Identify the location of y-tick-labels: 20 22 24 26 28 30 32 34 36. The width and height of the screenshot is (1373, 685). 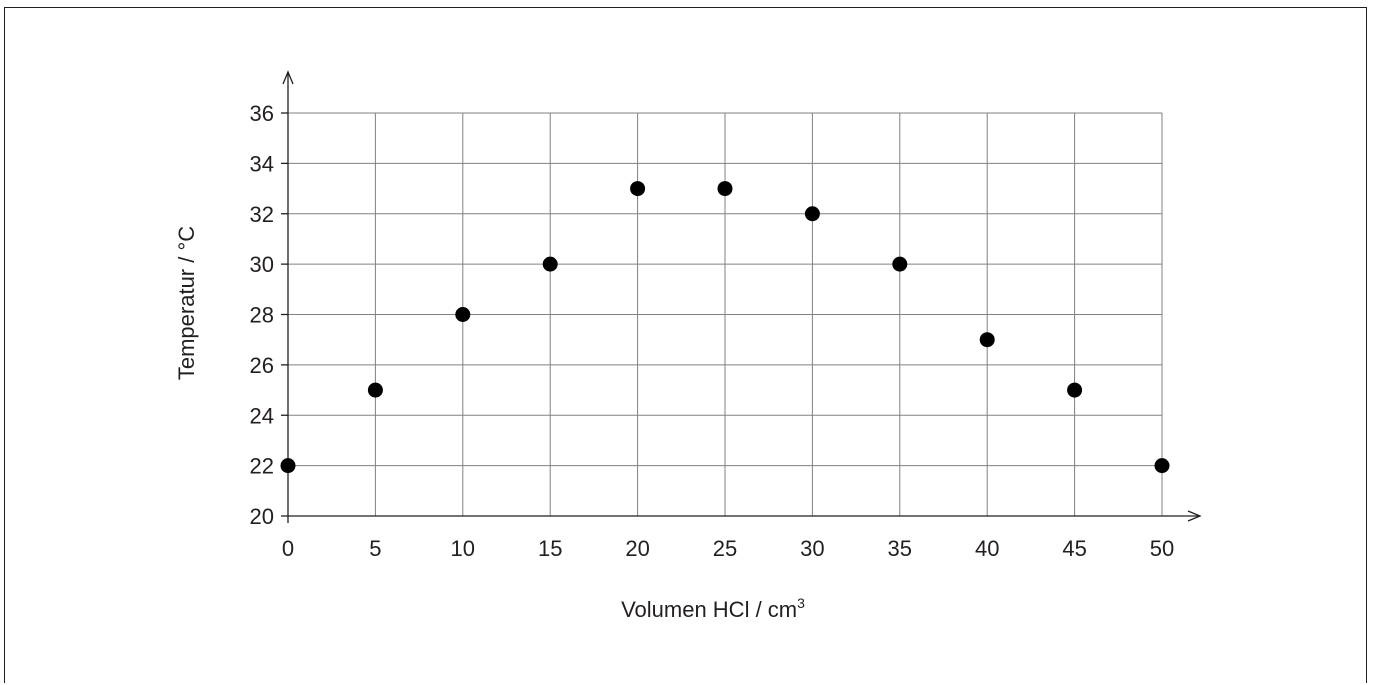
(262, 315).